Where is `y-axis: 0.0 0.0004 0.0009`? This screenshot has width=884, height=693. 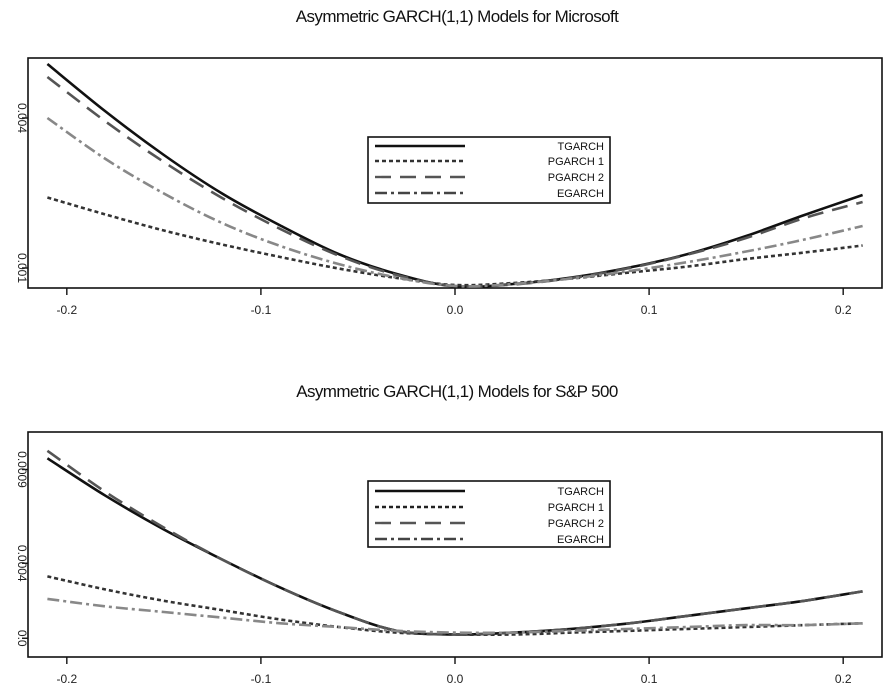
y-axis: 0.0 0.0004 0.0009 is located at coordinates (22, 549).